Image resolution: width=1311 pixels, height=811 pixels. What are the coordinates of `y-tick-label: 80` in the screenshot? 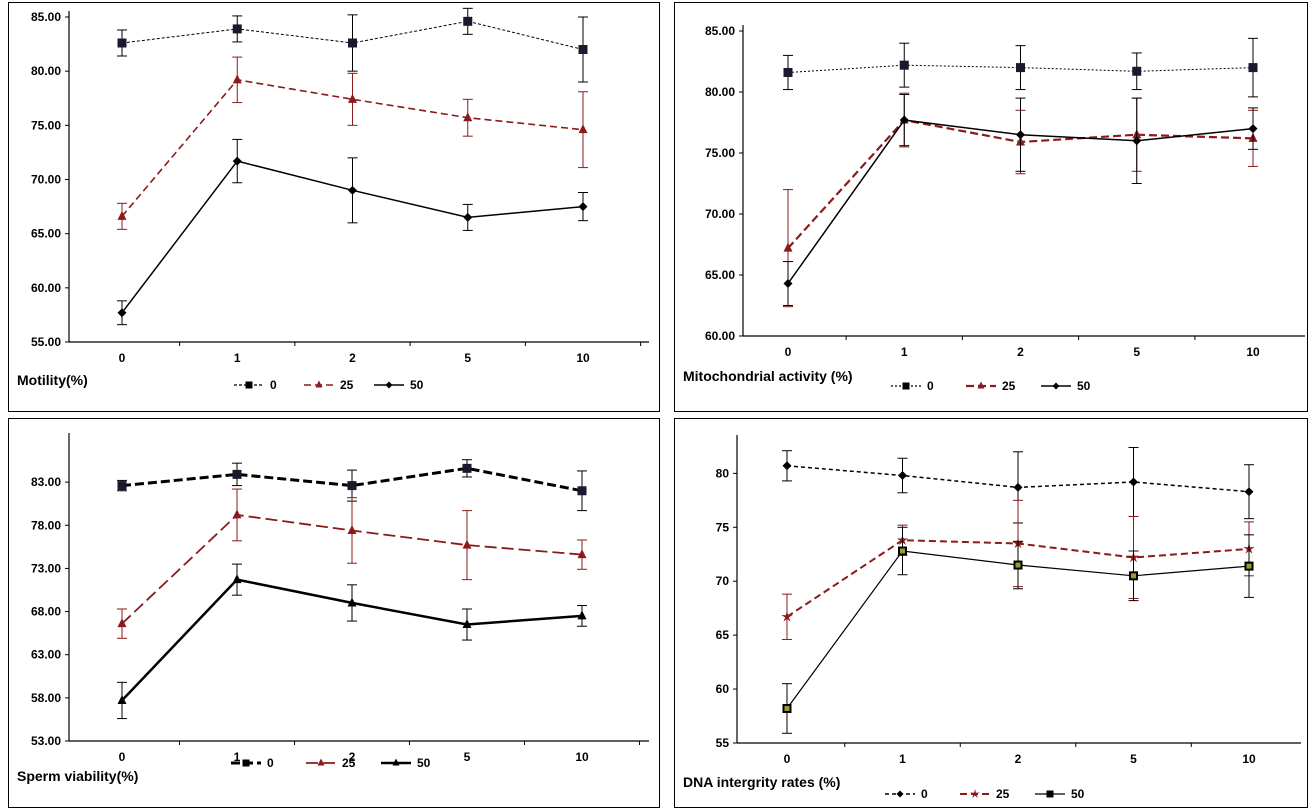 It's located at (723, 473).